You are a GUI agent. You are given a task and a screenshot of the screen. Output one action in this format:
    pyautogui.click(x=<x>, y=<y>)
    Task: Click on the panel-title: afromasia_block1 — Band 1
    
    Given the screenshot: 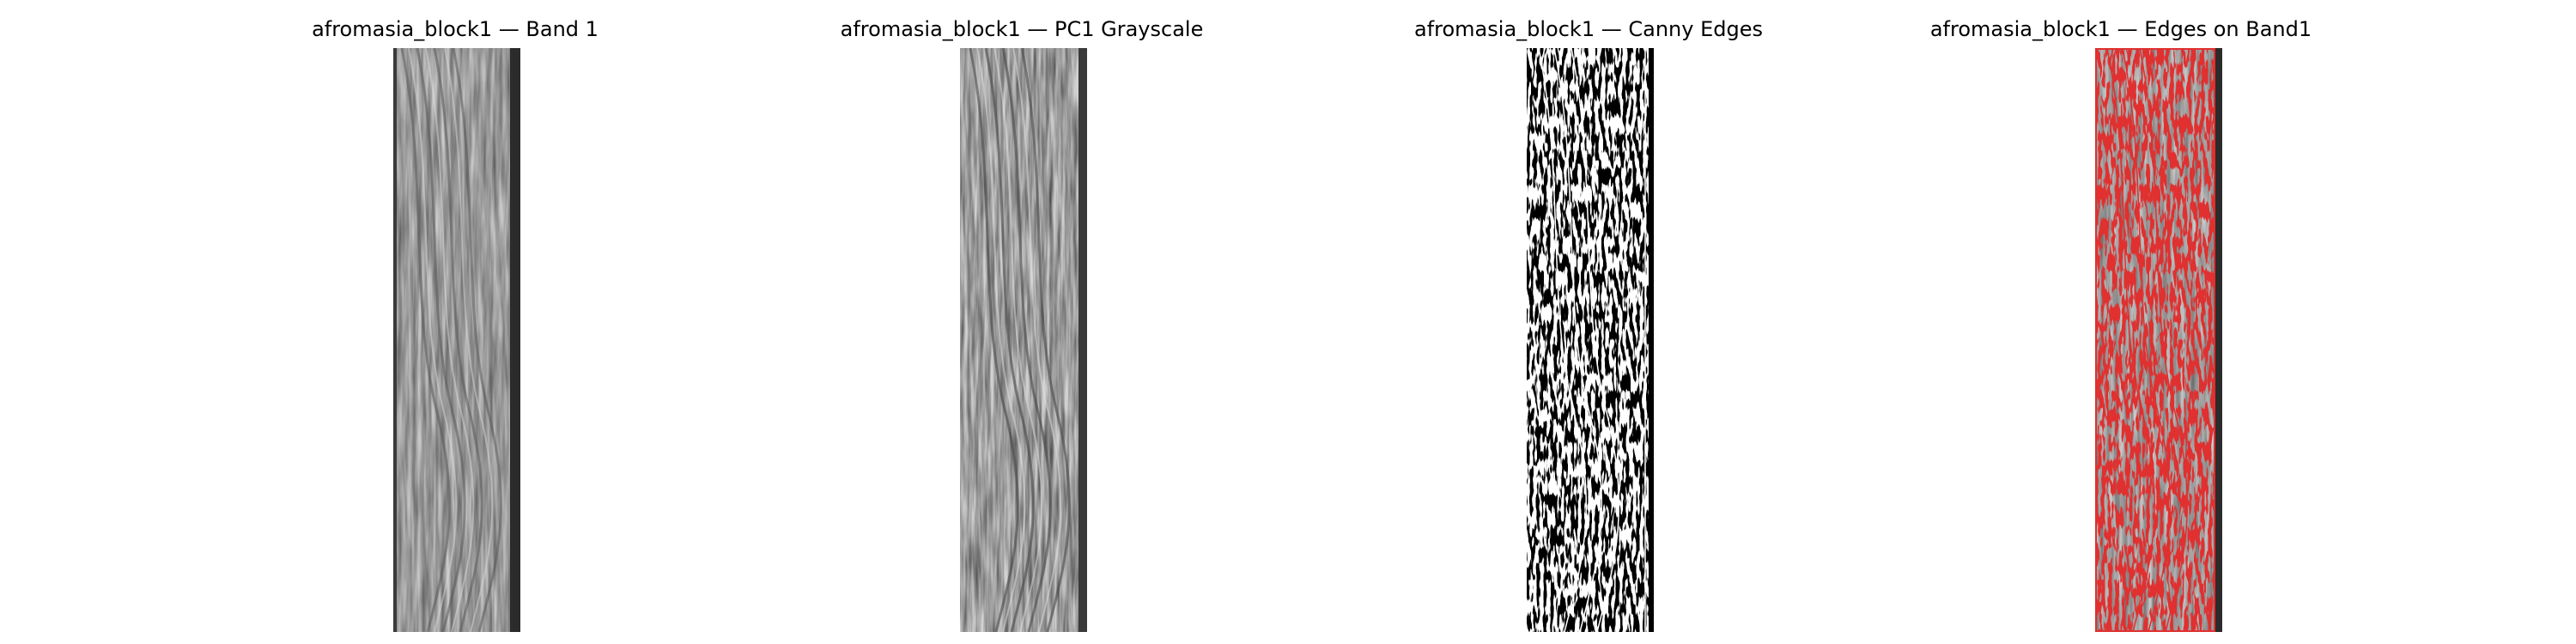 What is the action you would take?
    pyautogui.click(x=455, y=29)
    